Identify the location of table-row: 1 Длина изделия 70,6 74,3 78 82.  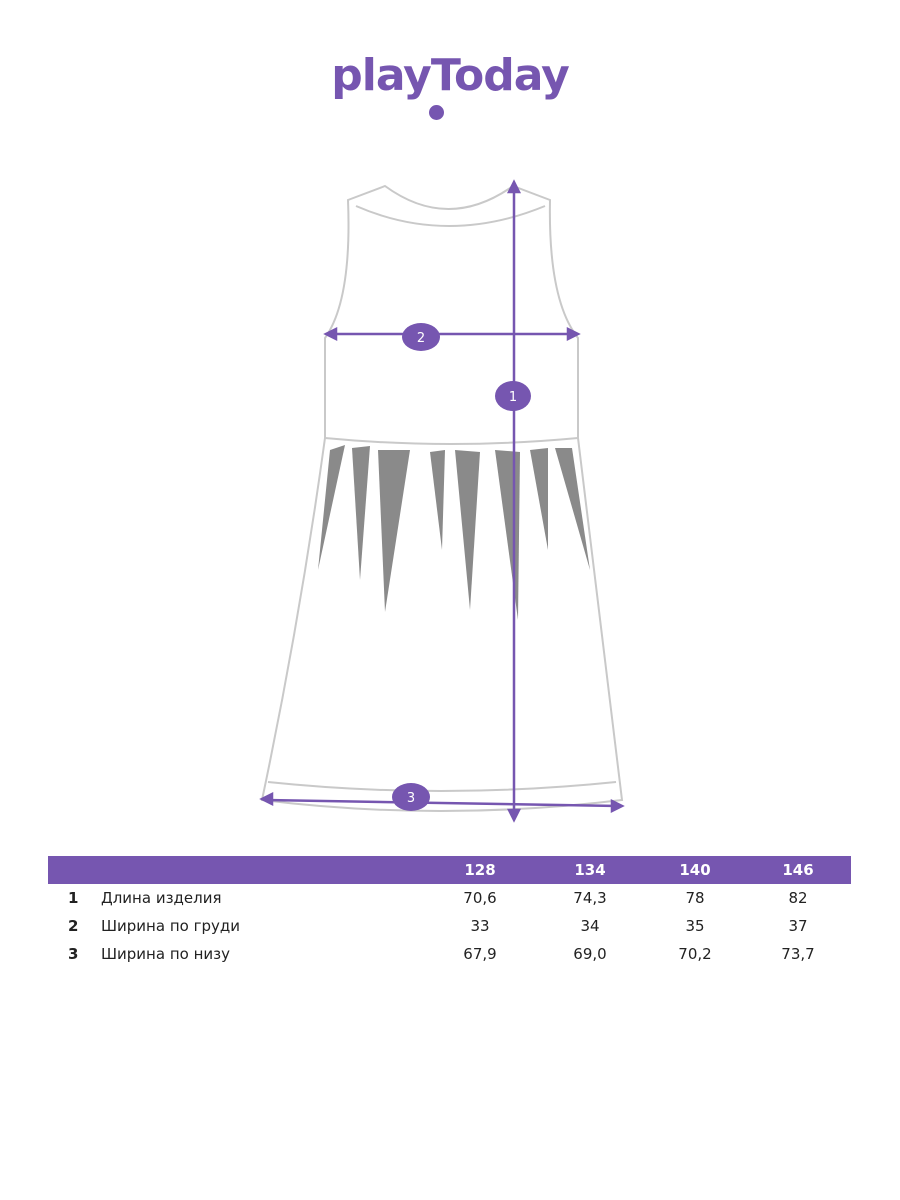
(449, 898).